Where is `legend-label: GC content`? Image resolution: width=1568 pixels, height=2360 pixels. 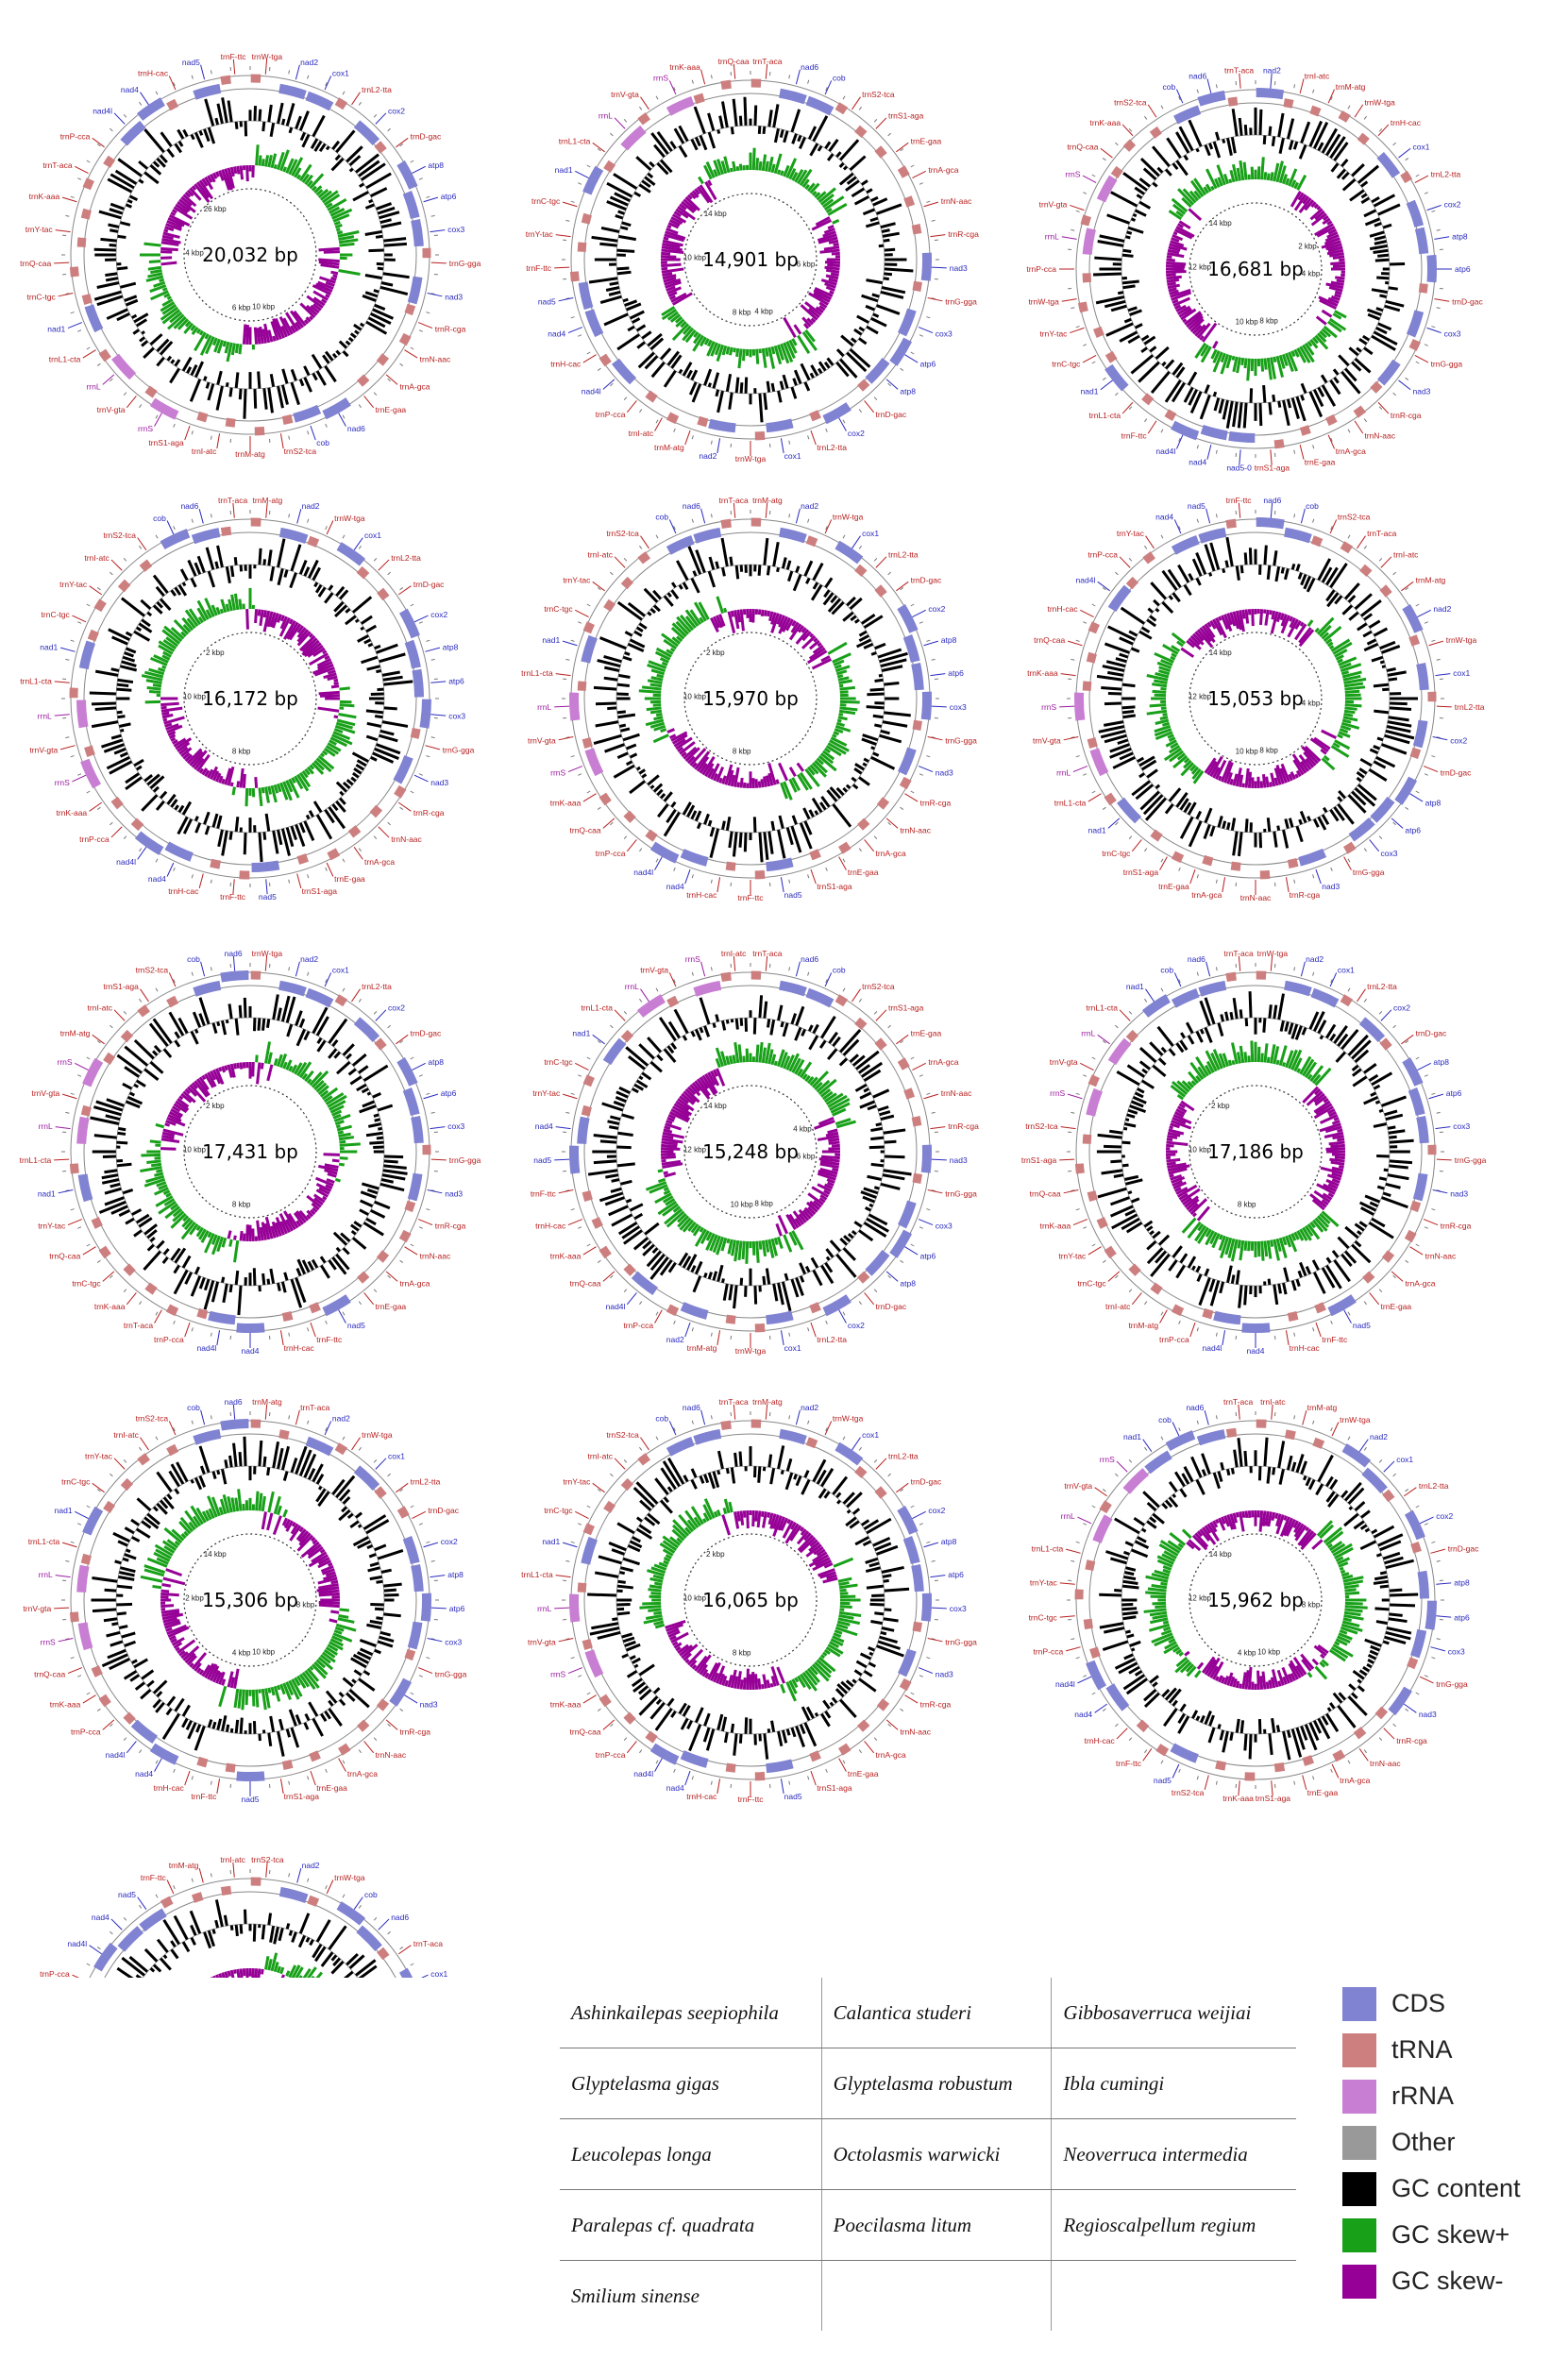
legend-label: GC content is located at coordinates (1456, 2188).